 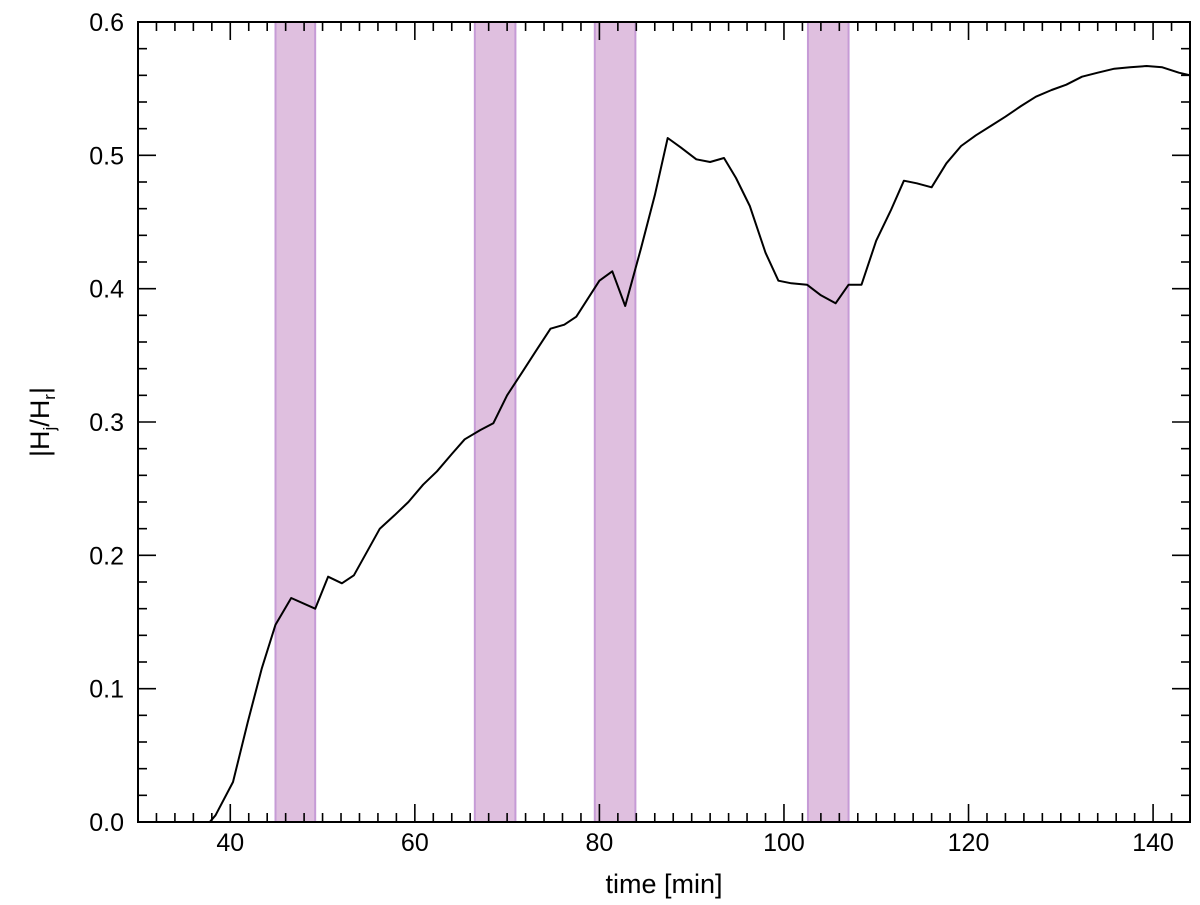 I want to click on y-tick-label: 0.1, so click(x=106, y=690).